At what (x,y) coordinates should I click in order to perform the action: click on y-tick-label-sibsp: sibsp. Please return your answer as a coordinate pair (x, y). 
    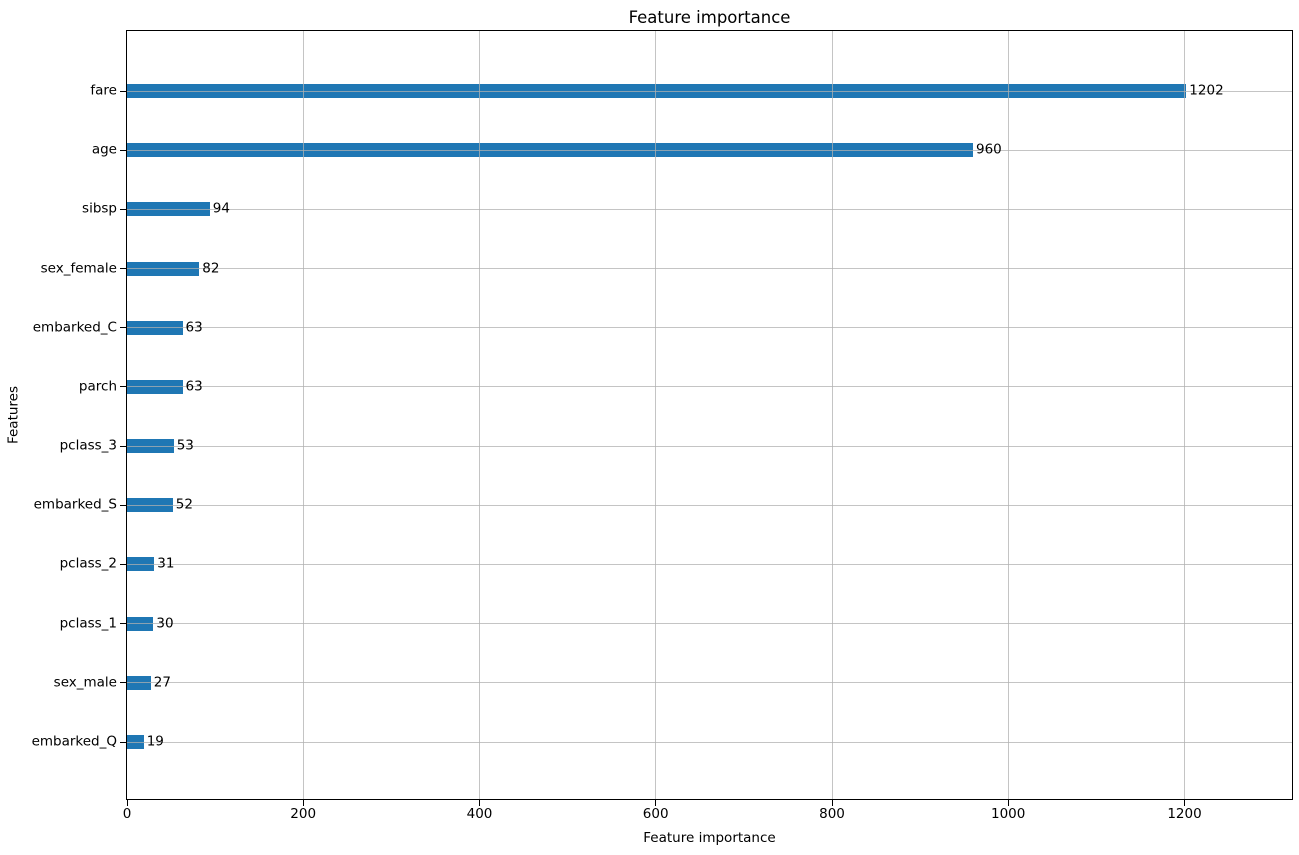
    Looking at the image, I should click on (99, 208).